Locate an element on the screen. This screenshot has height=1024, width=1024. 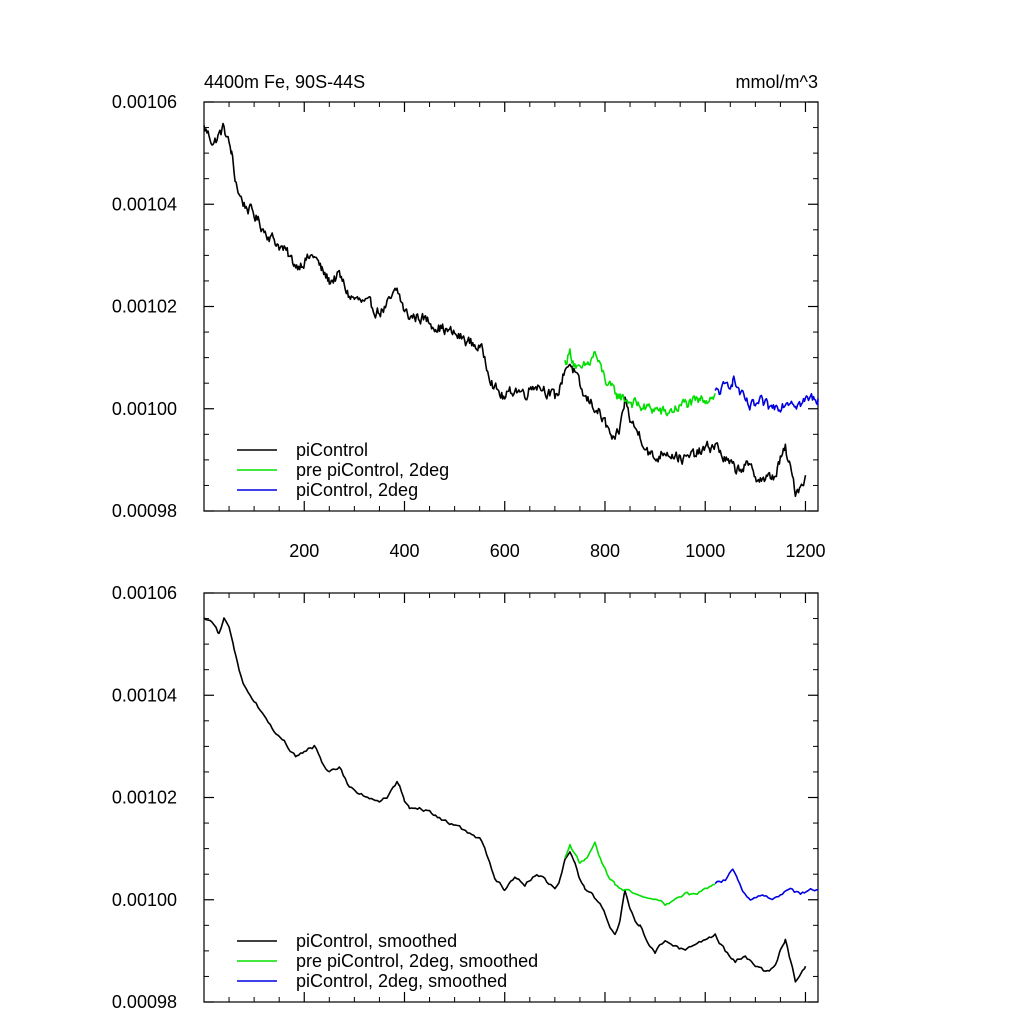
units-label: mmol/m^3 is located at coordinates (777, 82).